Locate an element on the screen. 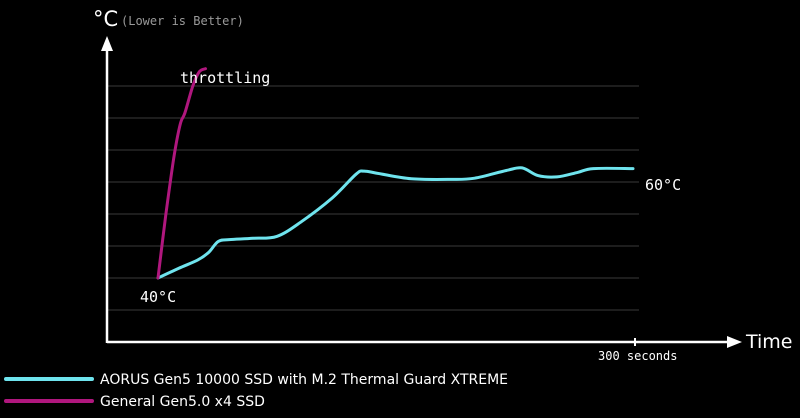  throttling-annotation: throttling is located at coordinates (225, 78).